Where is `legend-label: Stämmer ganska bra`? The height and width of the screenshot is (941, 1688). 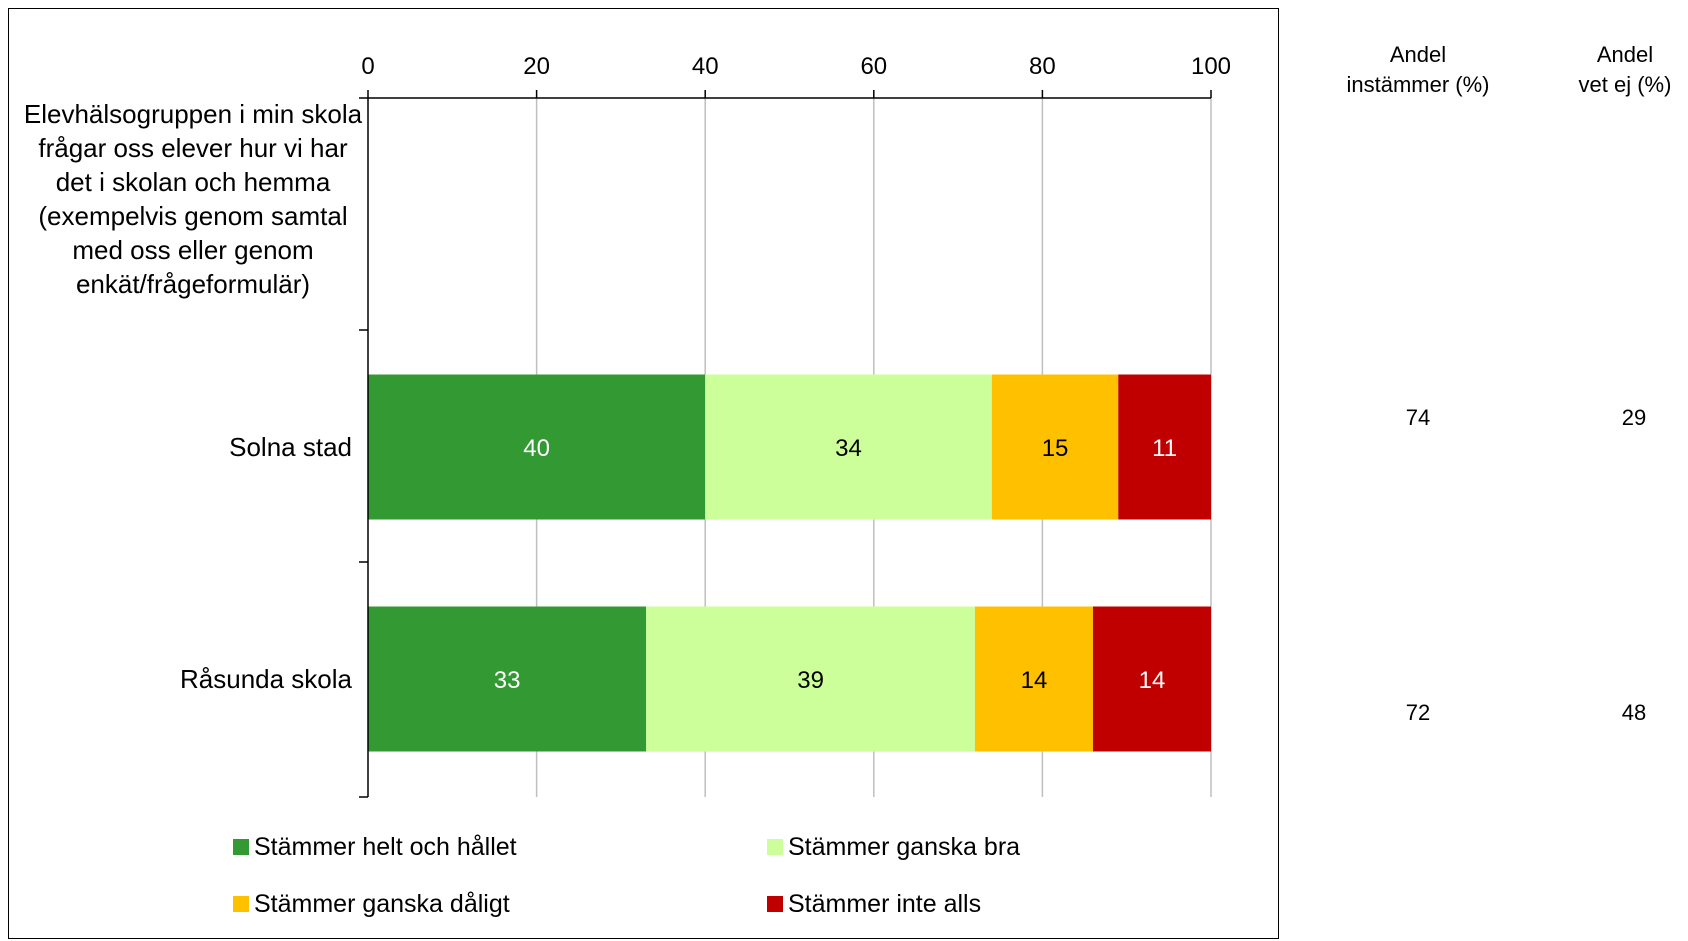 legend-label: Stämmer ganska bra is located at coordinates (904, 847).